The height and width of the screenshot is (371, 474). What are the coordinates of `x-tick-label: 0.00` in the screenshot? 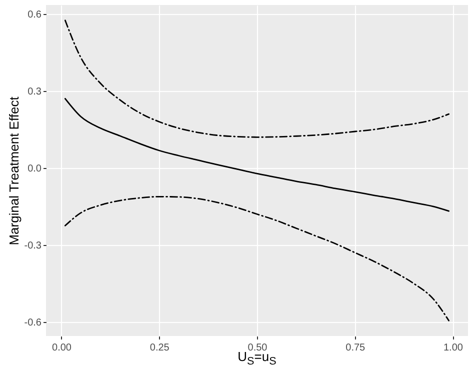 It's located at (62, 348).